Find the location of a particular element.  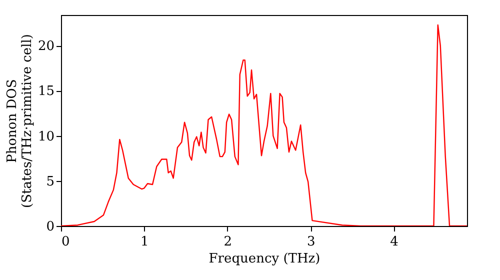

x-tick-label: 0 is located at coordinates (66, 242).